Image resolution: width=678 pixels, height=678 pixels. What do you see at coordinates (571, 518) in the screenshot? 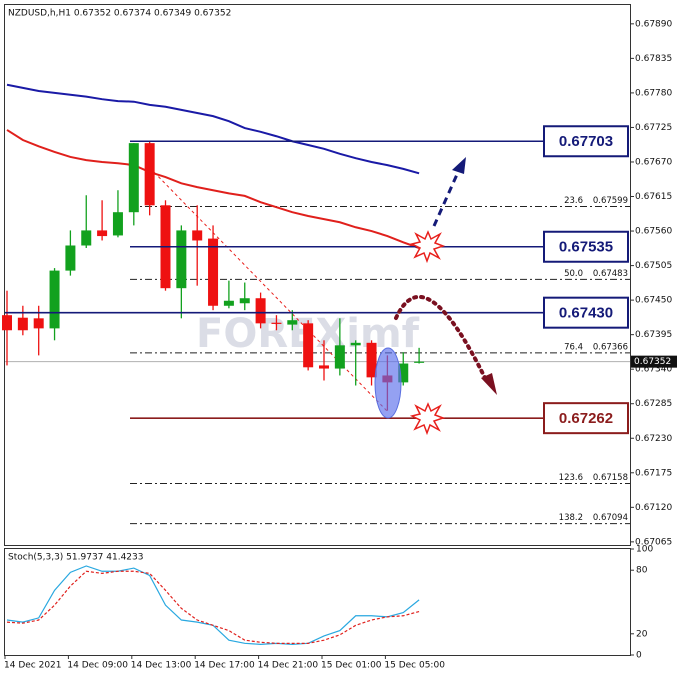
I see `fib-level: 138.2` at bounding box center [571, 518].